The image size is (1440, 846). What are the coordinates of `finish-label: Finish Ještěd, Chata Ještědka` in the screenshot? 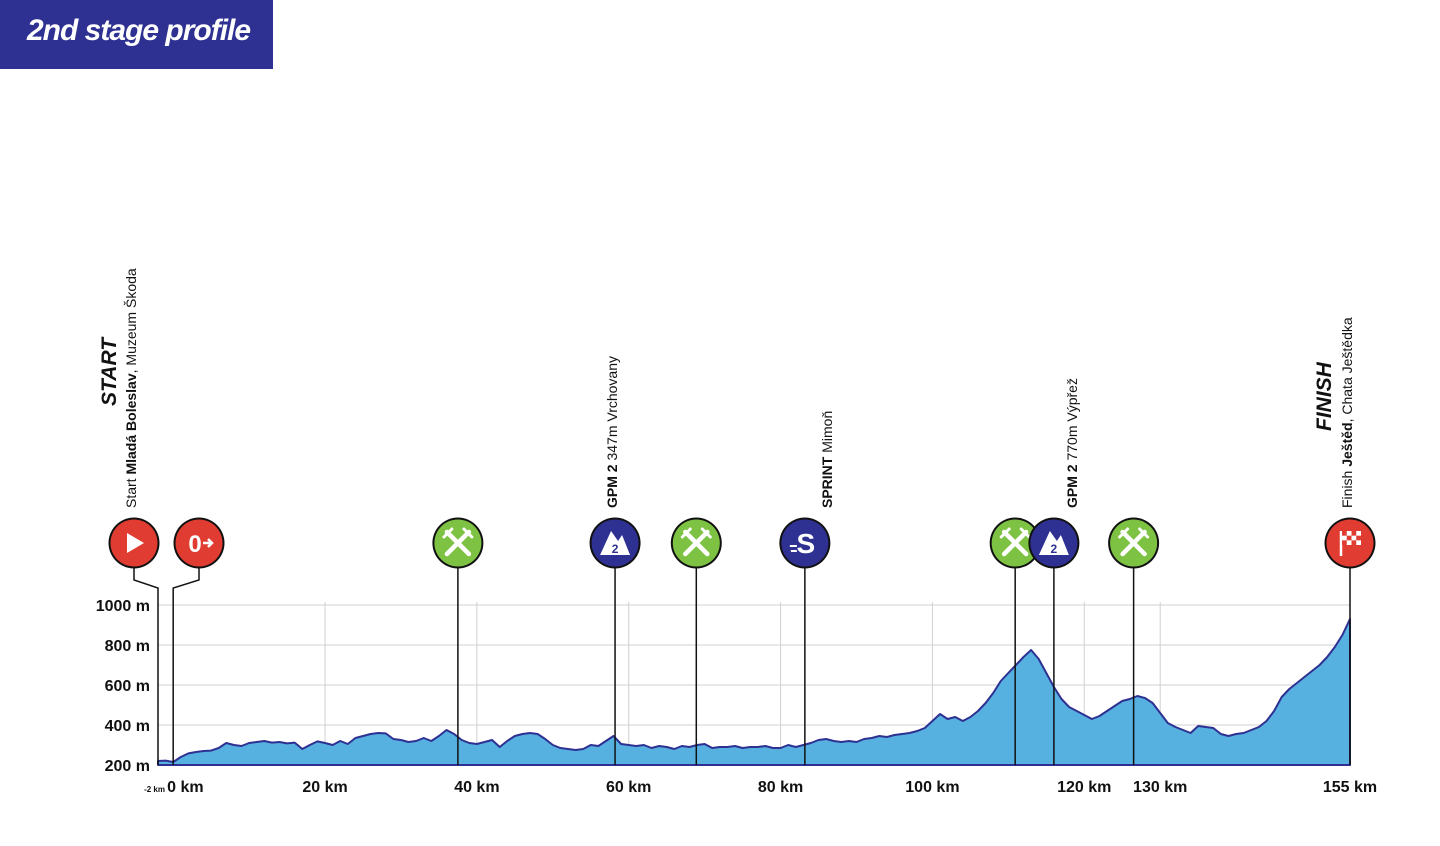 It's located at (1347, 412).